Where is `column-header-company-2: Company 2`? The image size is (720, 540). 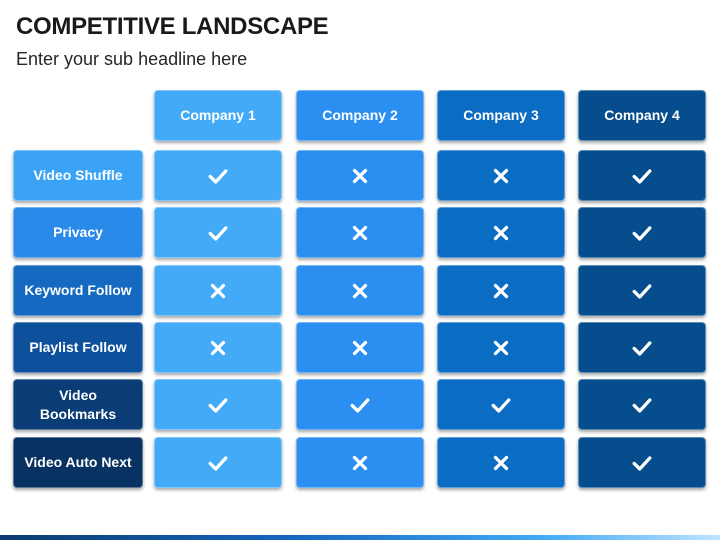
column-header-company-2: Company 2 is located at coordinates (360, 115).